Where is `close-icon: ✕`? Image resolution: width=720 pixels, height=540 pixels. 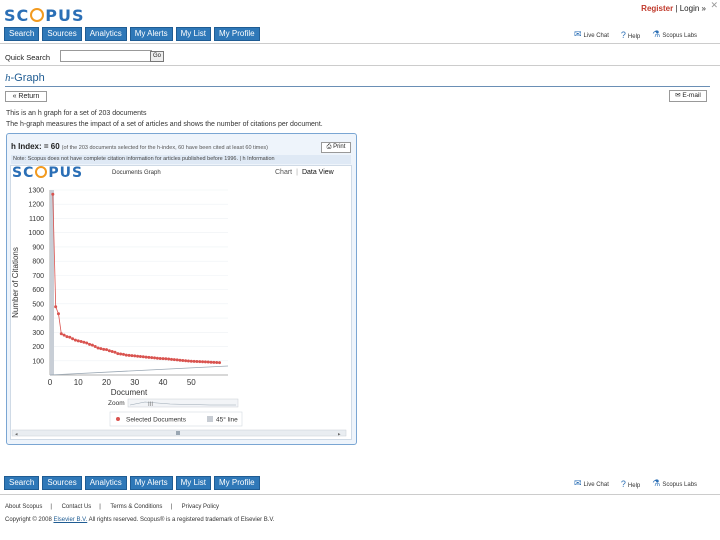 close-icon: ✕ is located at coordinates (714, 5).